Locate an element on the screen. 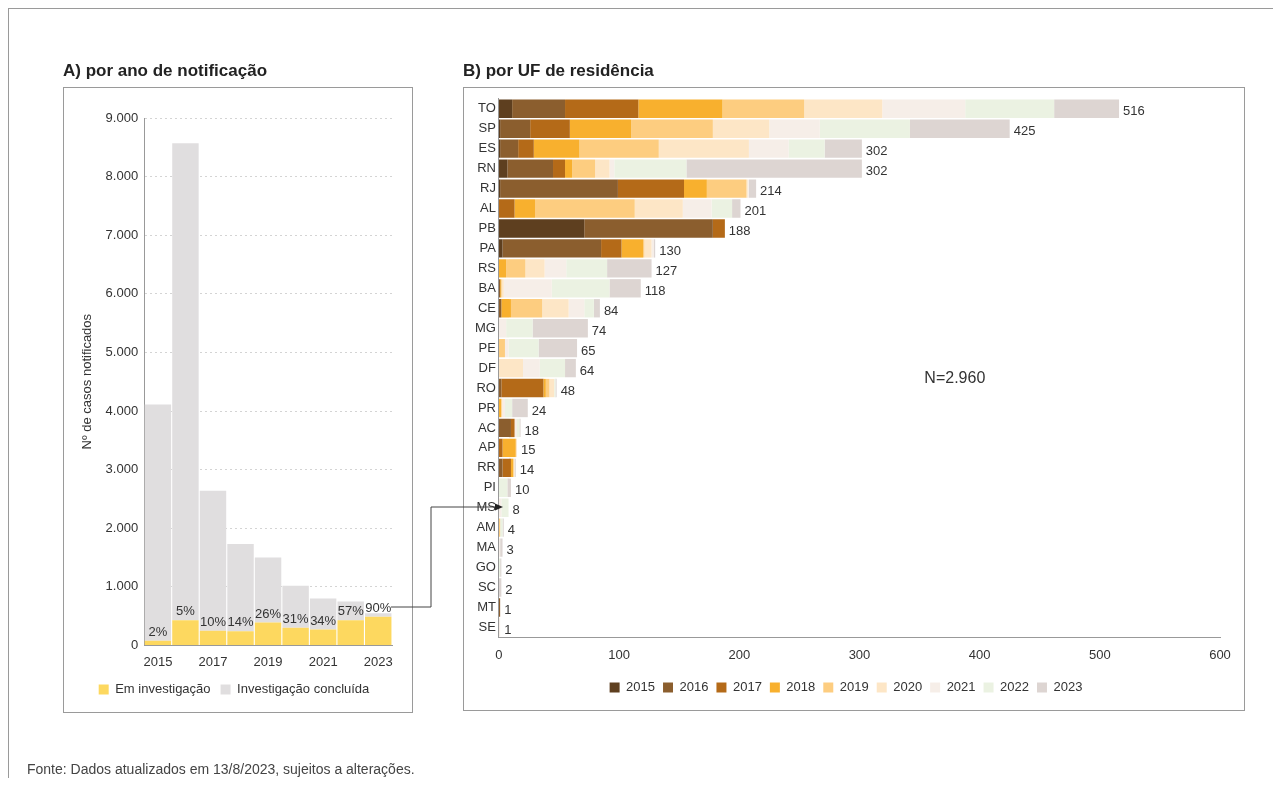 The width and height of the screenshot is (1281, 785). y-tick-label: PE is located at coordinates (487, 347).